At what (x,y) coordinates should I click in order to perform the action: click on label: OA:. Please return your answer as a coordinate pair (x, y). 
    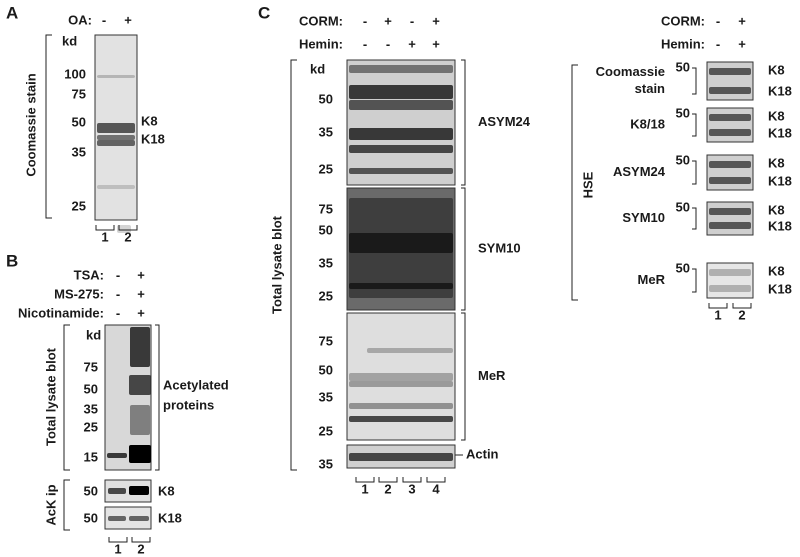
    Looking at the image, I should click on (80, 19).